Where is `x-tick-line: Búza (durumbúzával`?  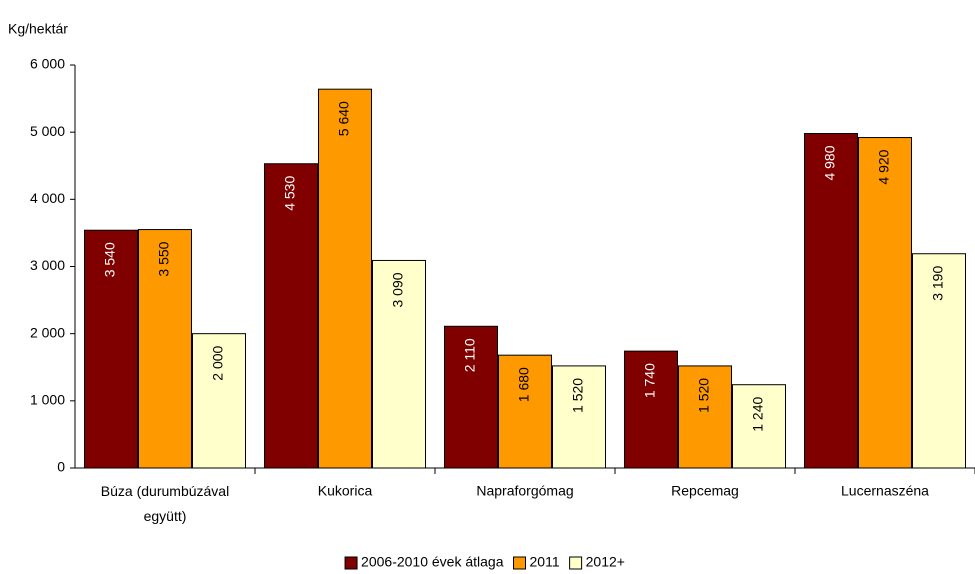 x-tick-line: Búza (durumbúzával is located at coordinates (165, 491).